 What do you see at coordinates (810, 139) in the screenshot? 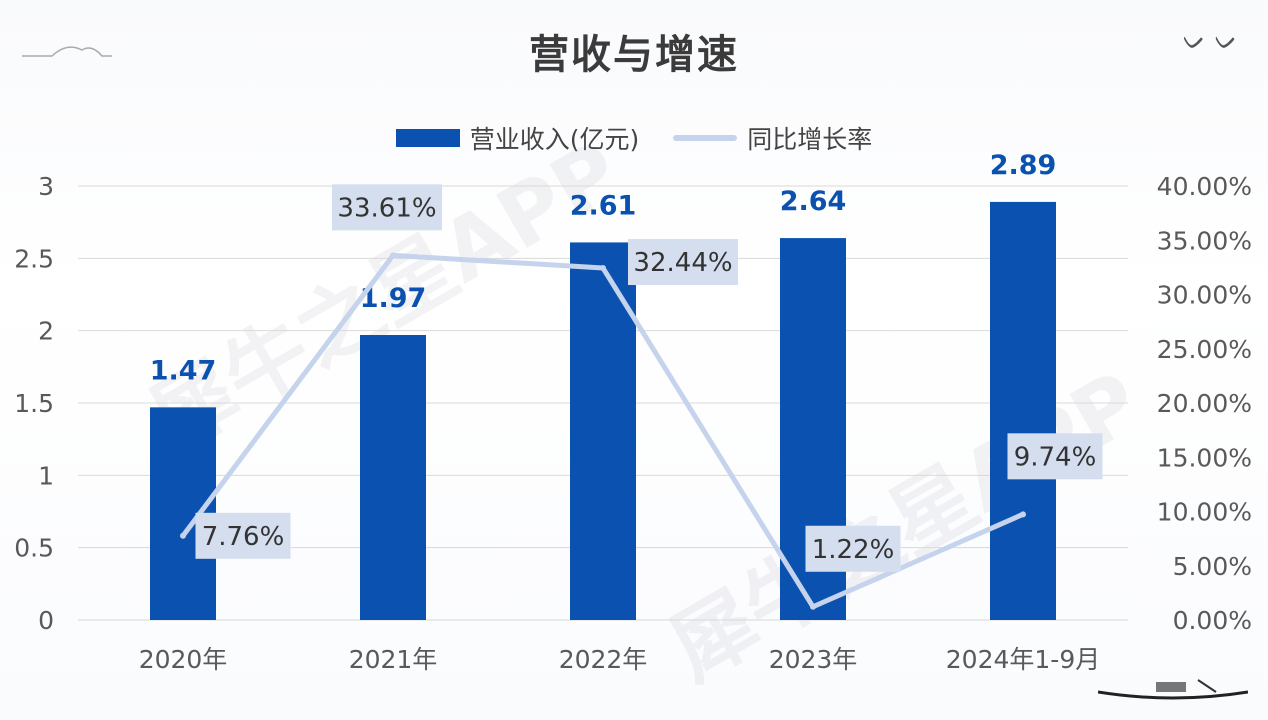
I see `legend-label-growth: 同比增长率` at bounding box center [810, 139].